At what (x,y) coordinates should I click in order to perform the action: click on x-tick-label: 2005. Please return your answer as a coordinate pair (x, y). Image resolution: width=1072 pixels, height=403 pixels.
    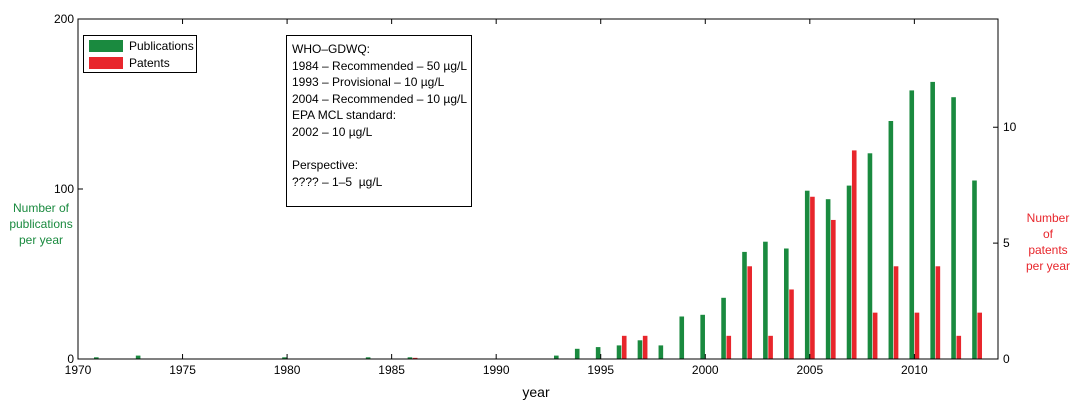
    Looking at the image, I should click on (809, 370).